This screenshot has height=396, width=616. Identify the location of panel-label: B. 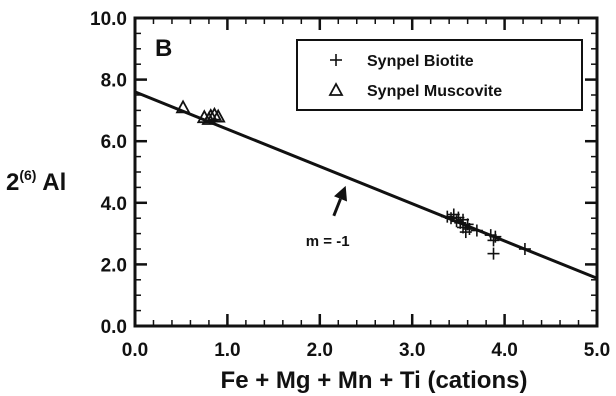
(163, 48).